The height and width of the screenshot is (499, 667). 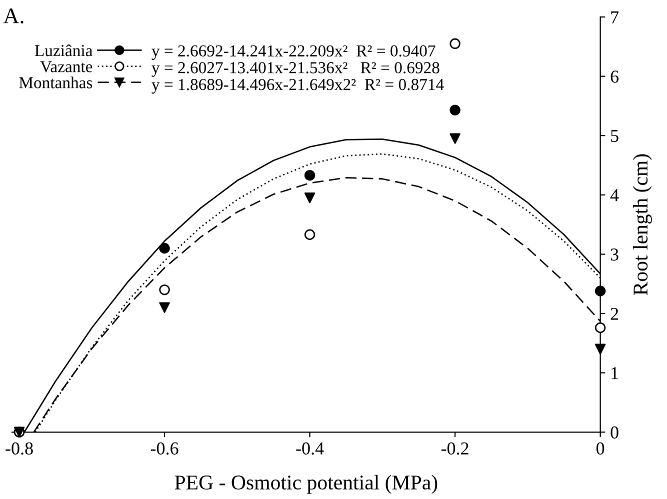 What do you see at coordinates (19, 448) in the screenshot?
I see `x-tick-label: -0.8` at bounding box center [19, 448].